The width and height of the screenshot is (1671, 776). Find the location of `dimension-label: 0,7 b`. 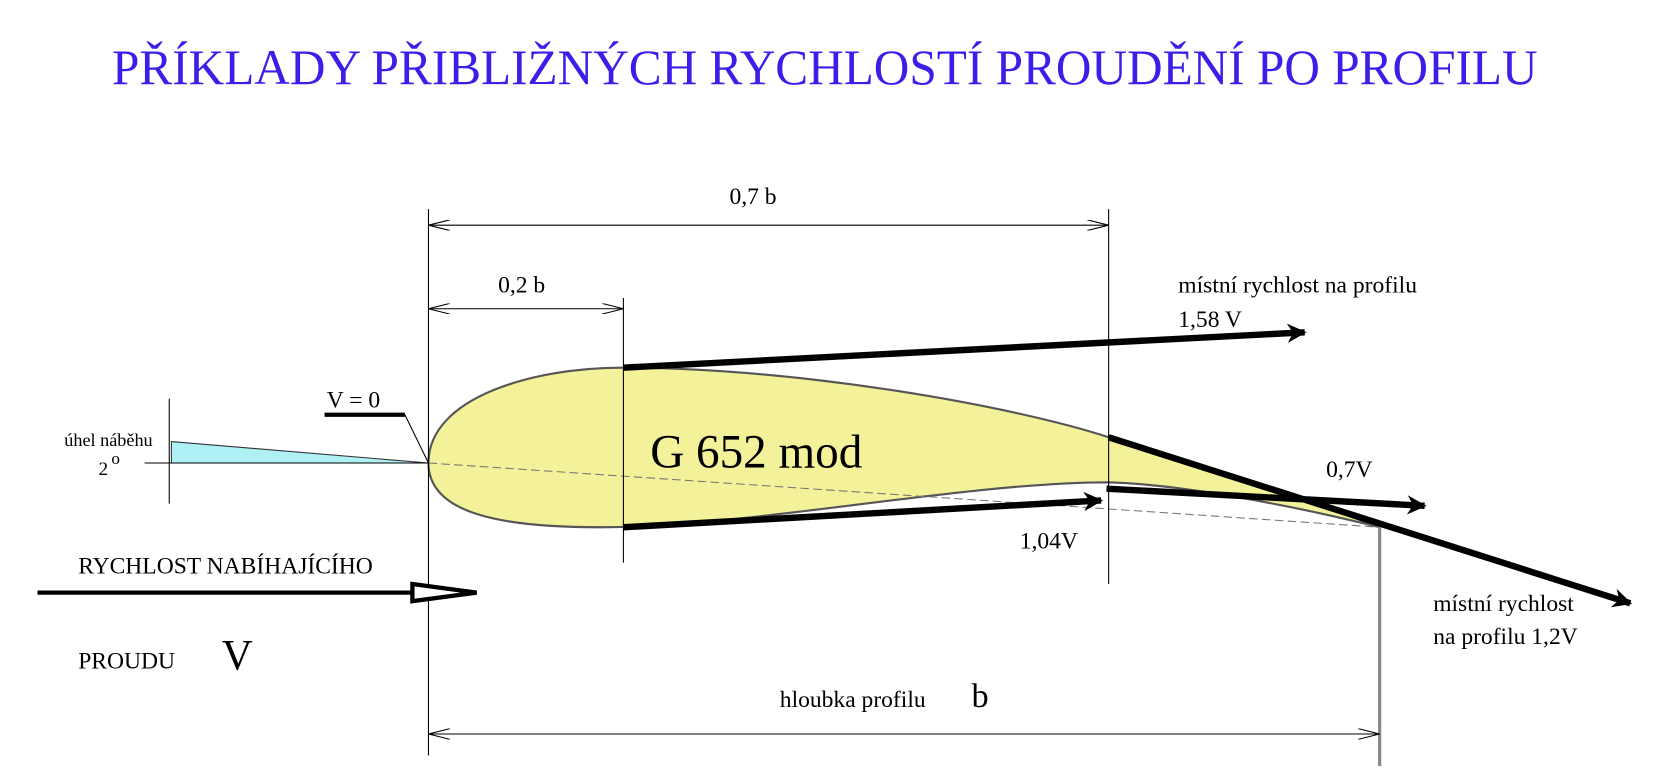

dimension-label: 0,7 b is located at coordinates (752, 197).